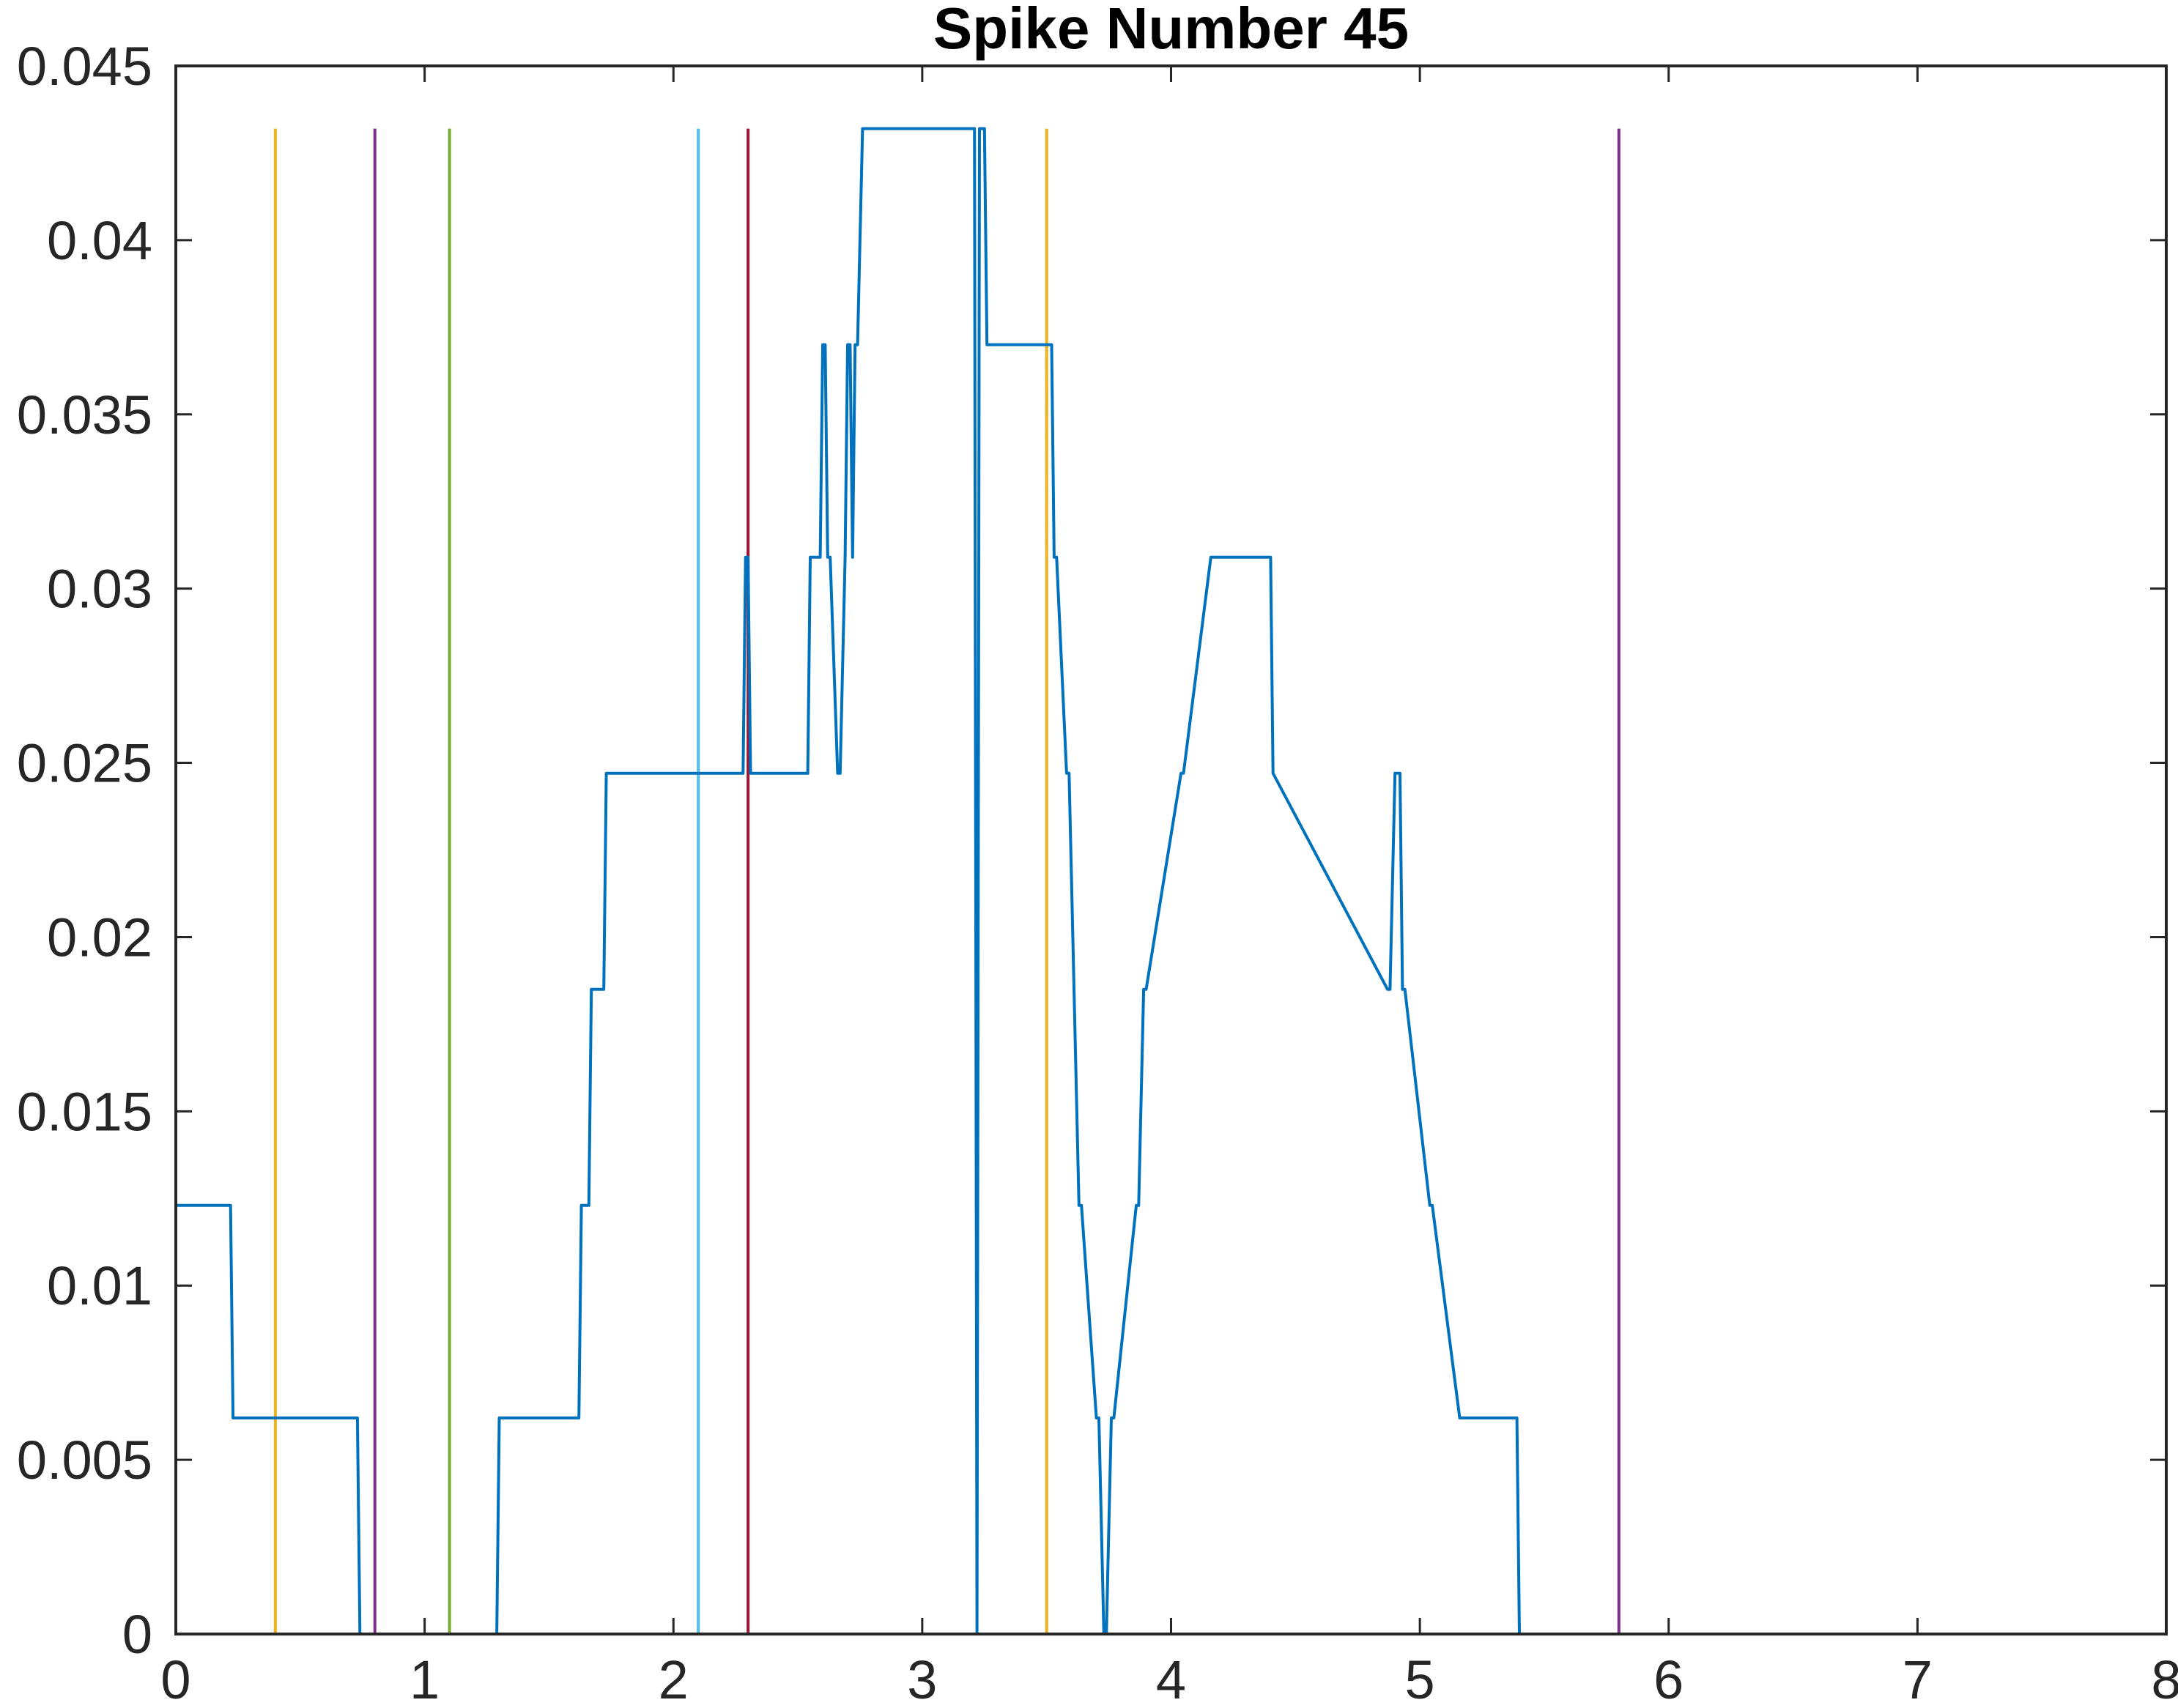  I want to click on x-tick-label: 6, so click(1668, 1678).